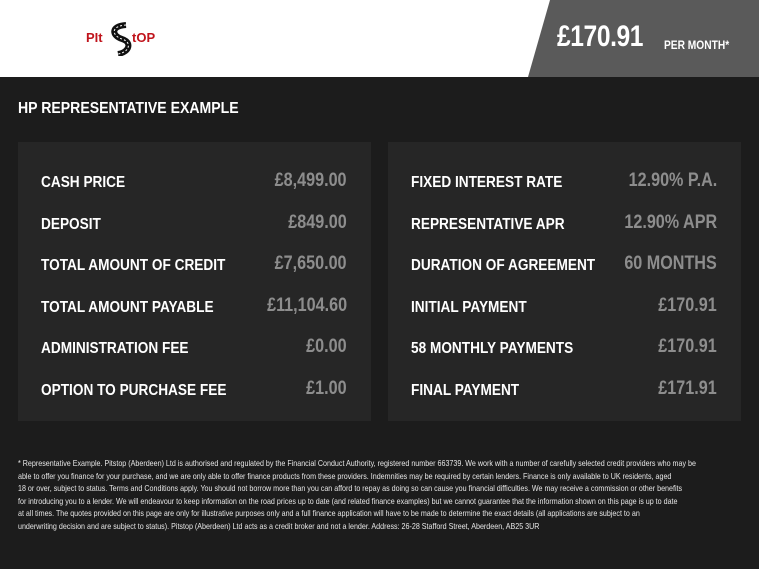 The width and height of the screenshot is (759, 569). What do you see at coordinates (127, 307) in the screenshot?
I see `finance-label: TOTAL AMOUNT PAYABLE` at bounding box center [127, 307].